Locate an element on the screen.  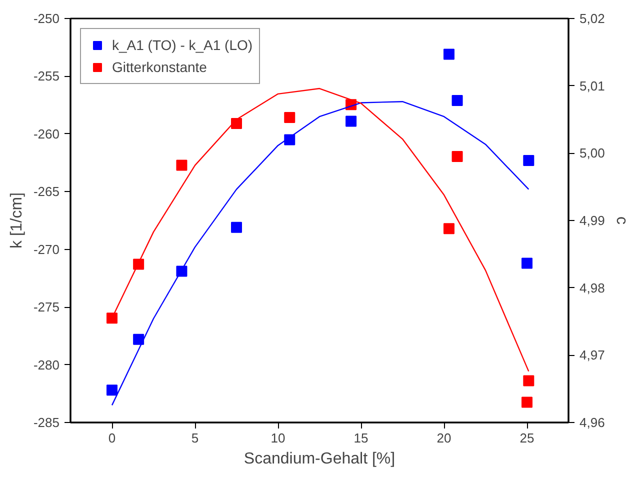
y2-tick-label: 4,99 is located at coordinates (592, 220).